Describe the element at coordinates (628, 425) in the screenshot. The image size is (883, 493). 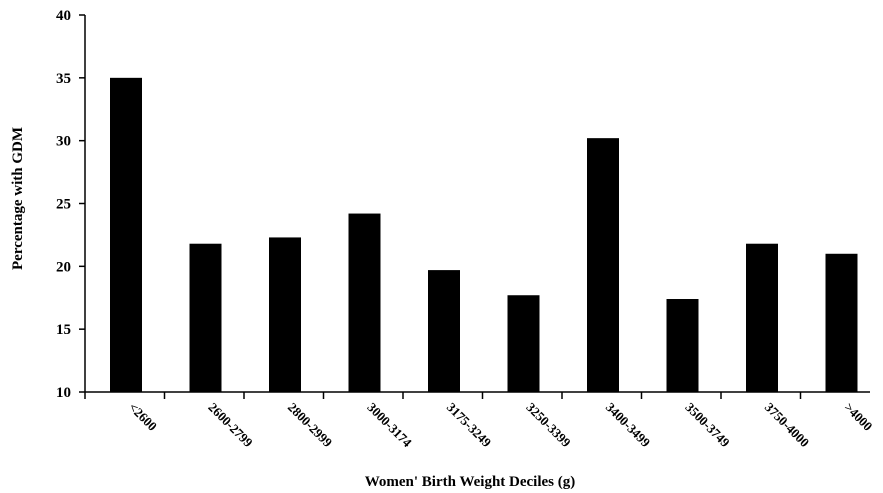
I see `x-tick-label: 3400-3499` at that location.